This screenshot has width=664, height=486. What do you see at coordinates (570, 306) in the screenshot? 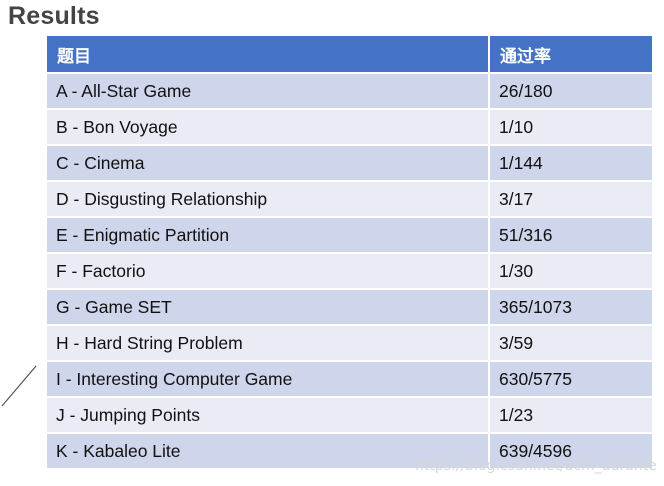
I see `pass-rate-cell: 365/1073` at bounding box center [570, 306].